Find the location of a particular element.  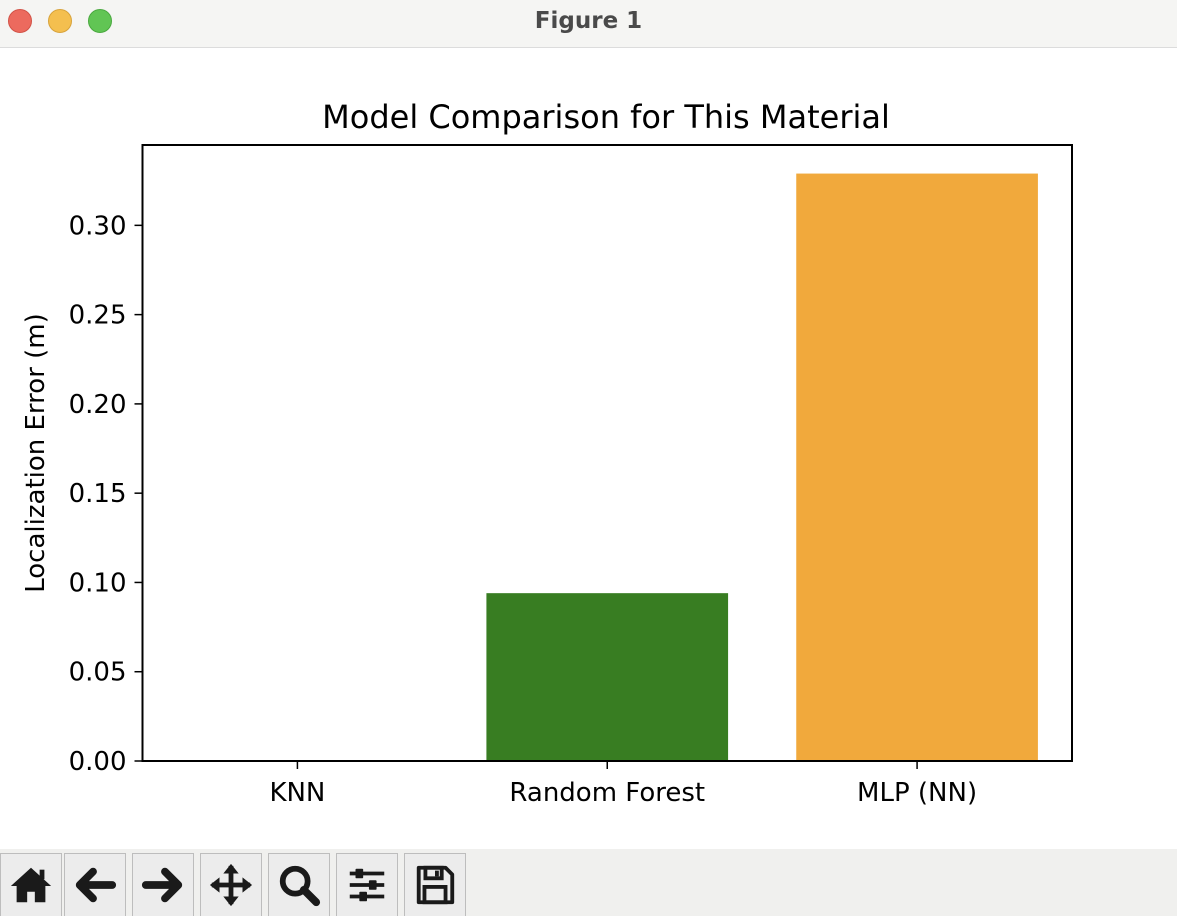

arrow-left-icon is located at coordinates (96, 885).